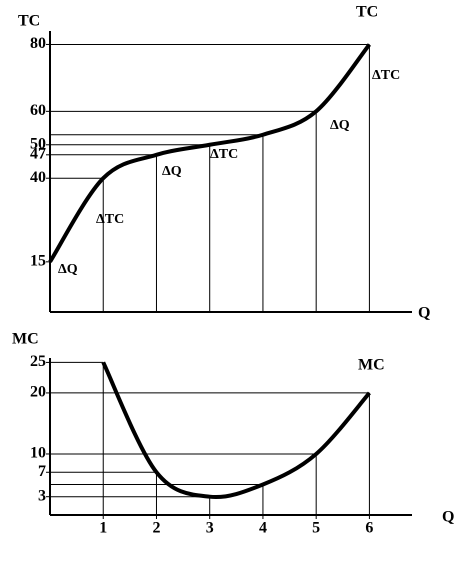  Describe the element at coordinates (38, 177) in the screenshot. I see `y-tick-label: 40` at that location.